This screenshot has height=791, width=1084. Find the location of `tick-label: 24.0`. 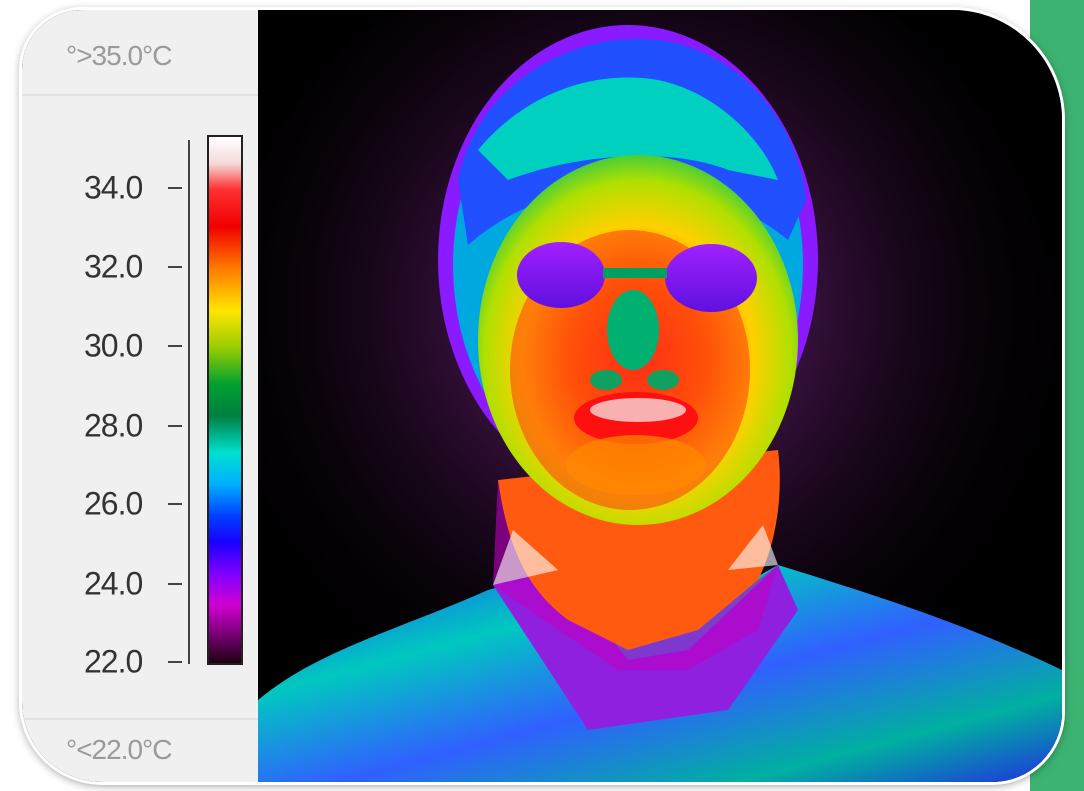

tick-label: 24.0 is located at coordinates (113, 583).